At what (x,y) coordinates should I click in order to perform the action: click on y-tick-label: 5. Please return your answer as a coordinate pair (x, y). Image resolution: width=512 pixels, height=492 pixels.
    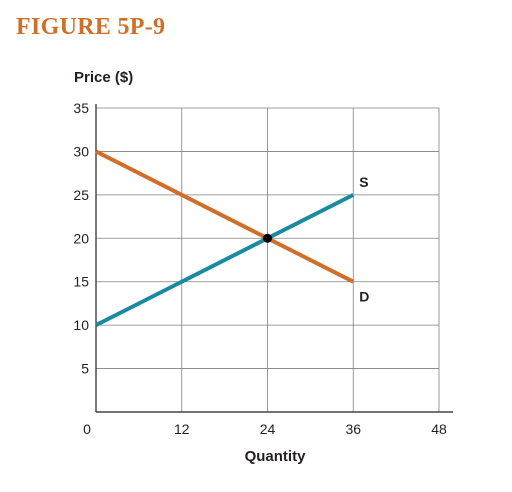
    Looking at the image, I should click on (85, 369).